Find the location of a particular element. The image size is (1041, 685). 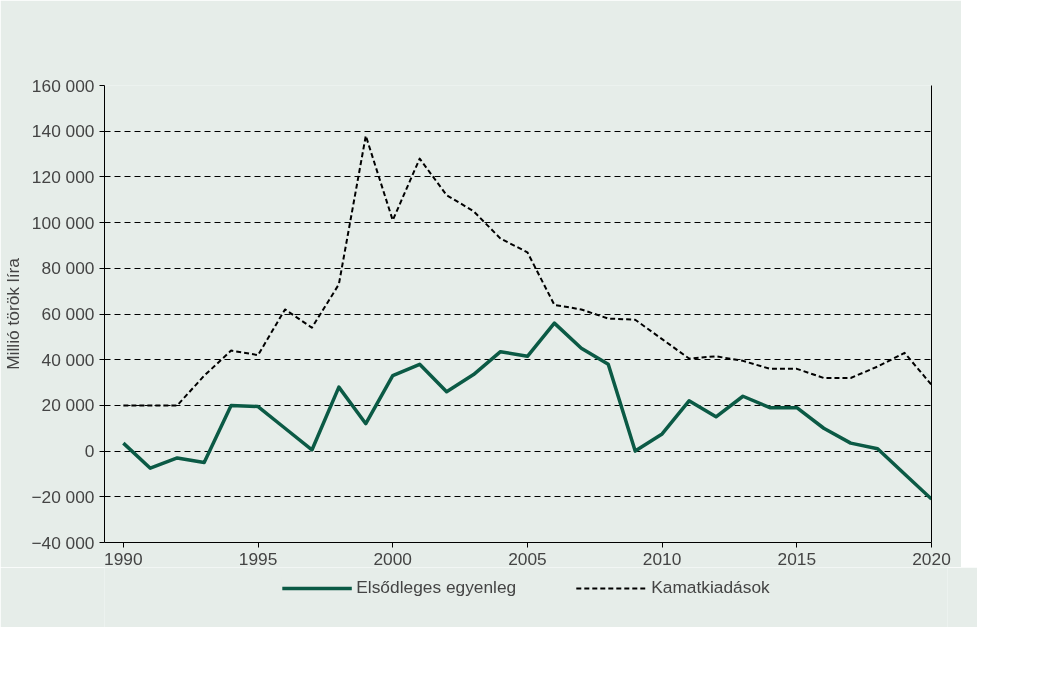

y-tick-label: 100 000 is located at coordinates (63, 222).